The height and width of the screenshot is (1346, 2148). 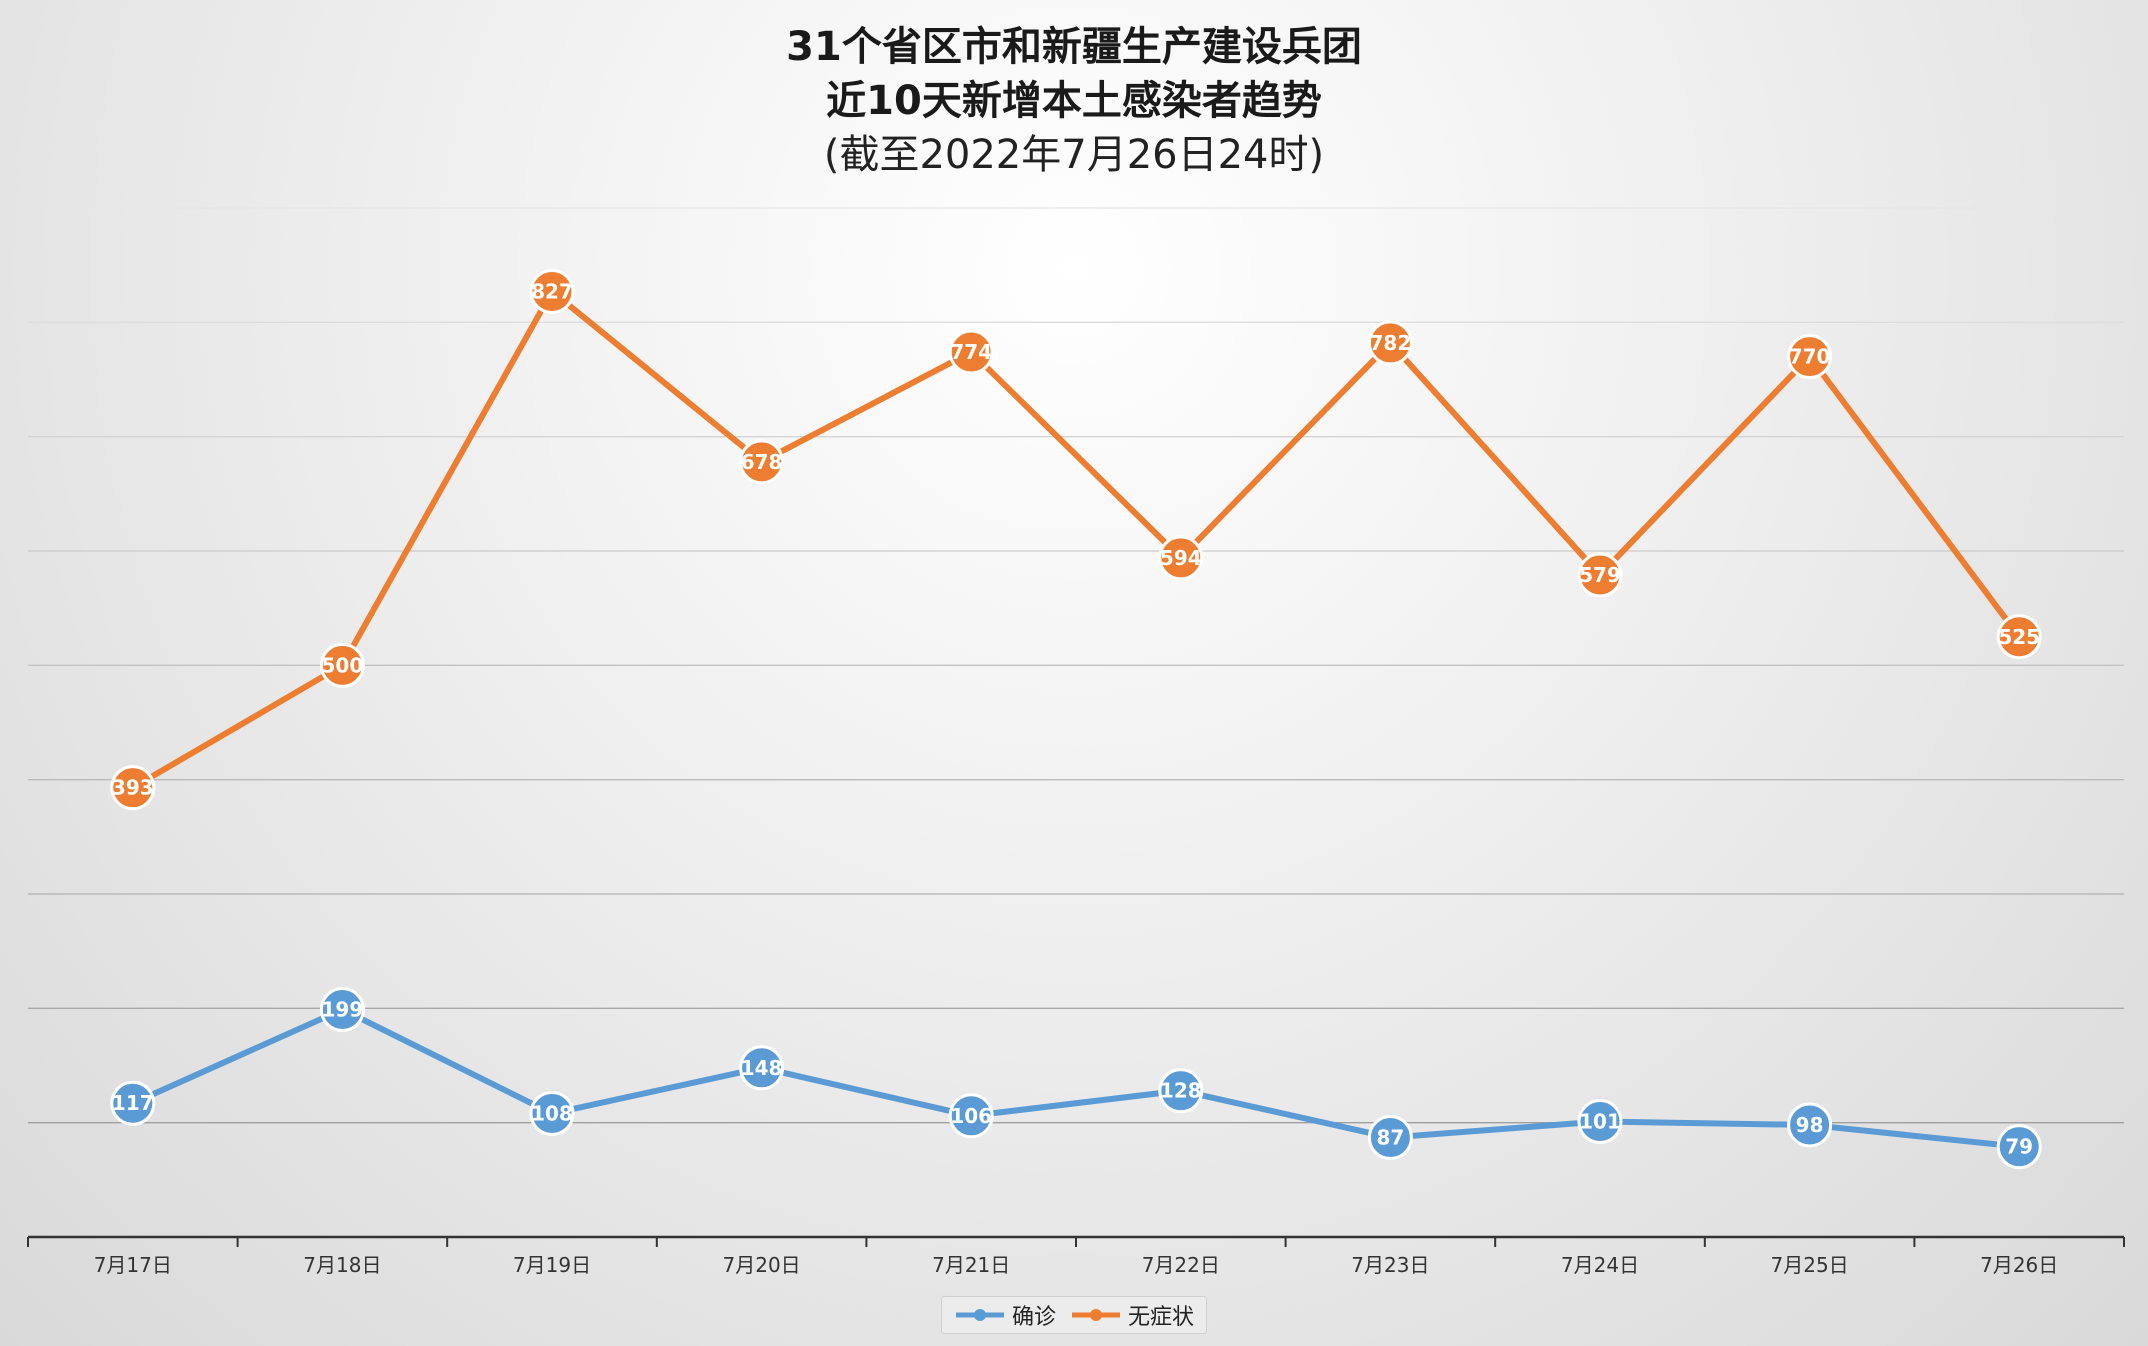 I want to click on chart-subtitle: (截至2022年7月26日24时), so click(x=1074, y=155).